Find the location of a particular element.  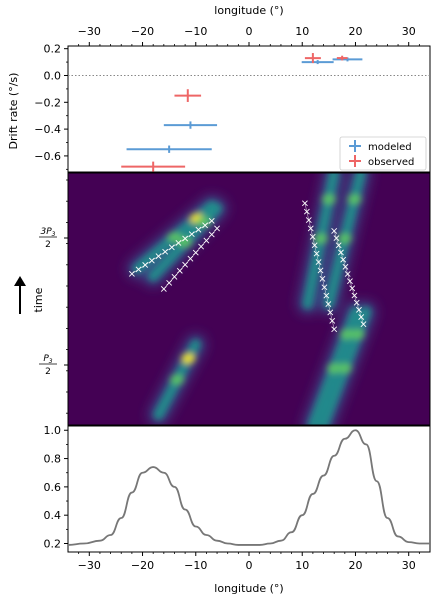

drift-rate-y-tick-label: −0.6 is located at coordinates (47, 156).